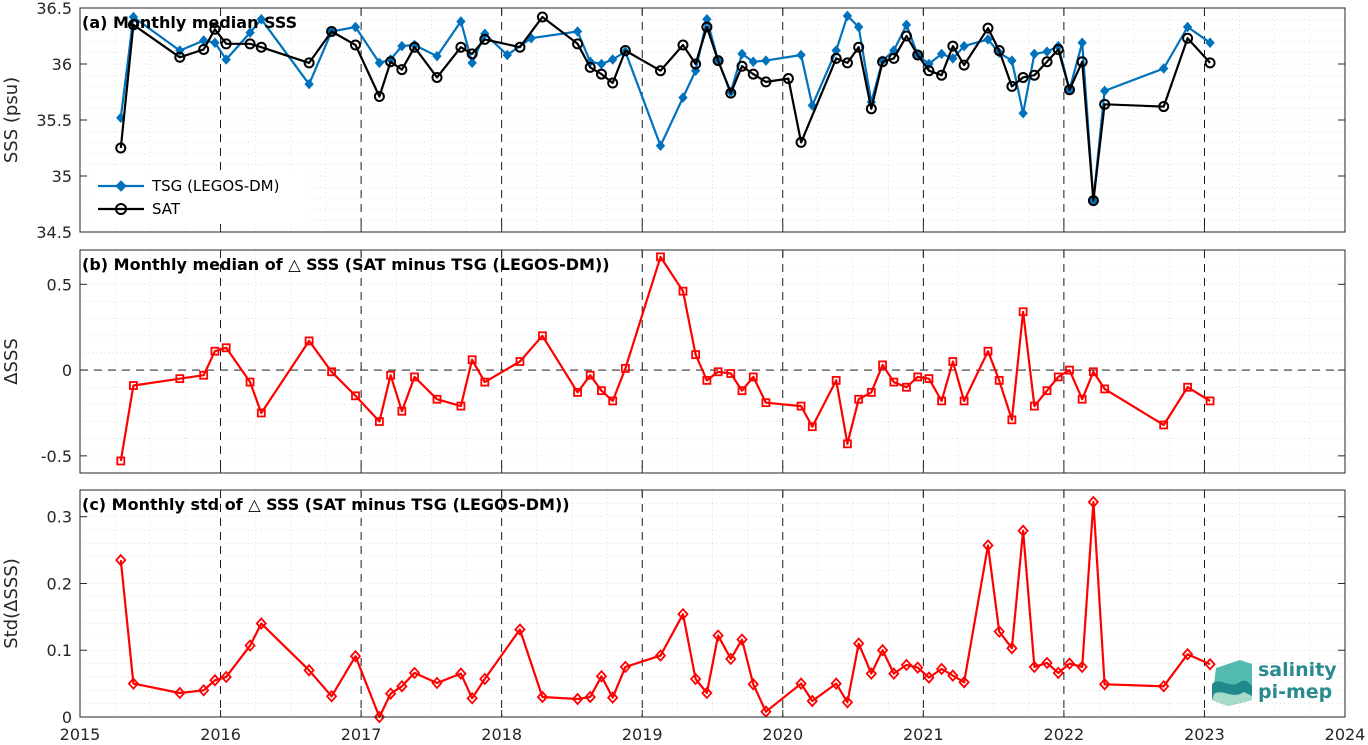  Describe the element at coordinates (54, 9) in the screenshot. I see `y-tick-label: 36.5` at that location.